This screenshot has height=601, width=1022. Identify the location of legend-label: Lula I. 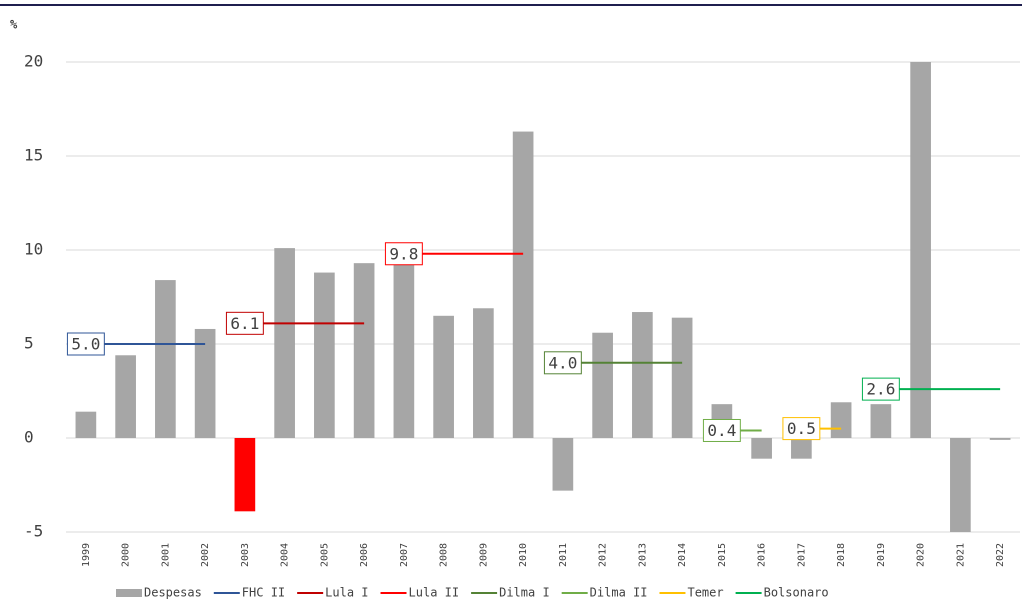
(346, 593).